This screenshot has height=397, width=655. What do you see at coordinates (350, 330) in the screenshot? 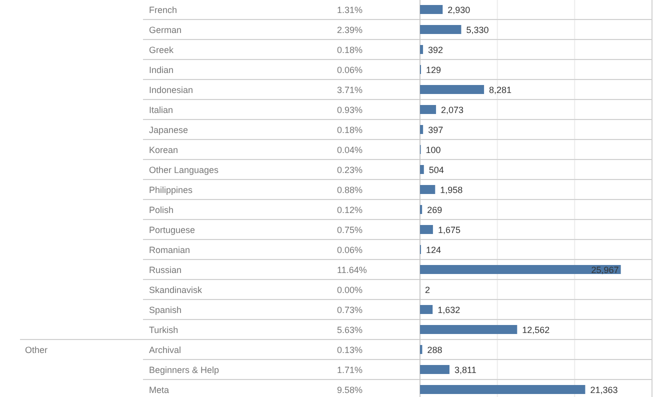
I see `text: 5.63%` at bounding box center [350, 330].